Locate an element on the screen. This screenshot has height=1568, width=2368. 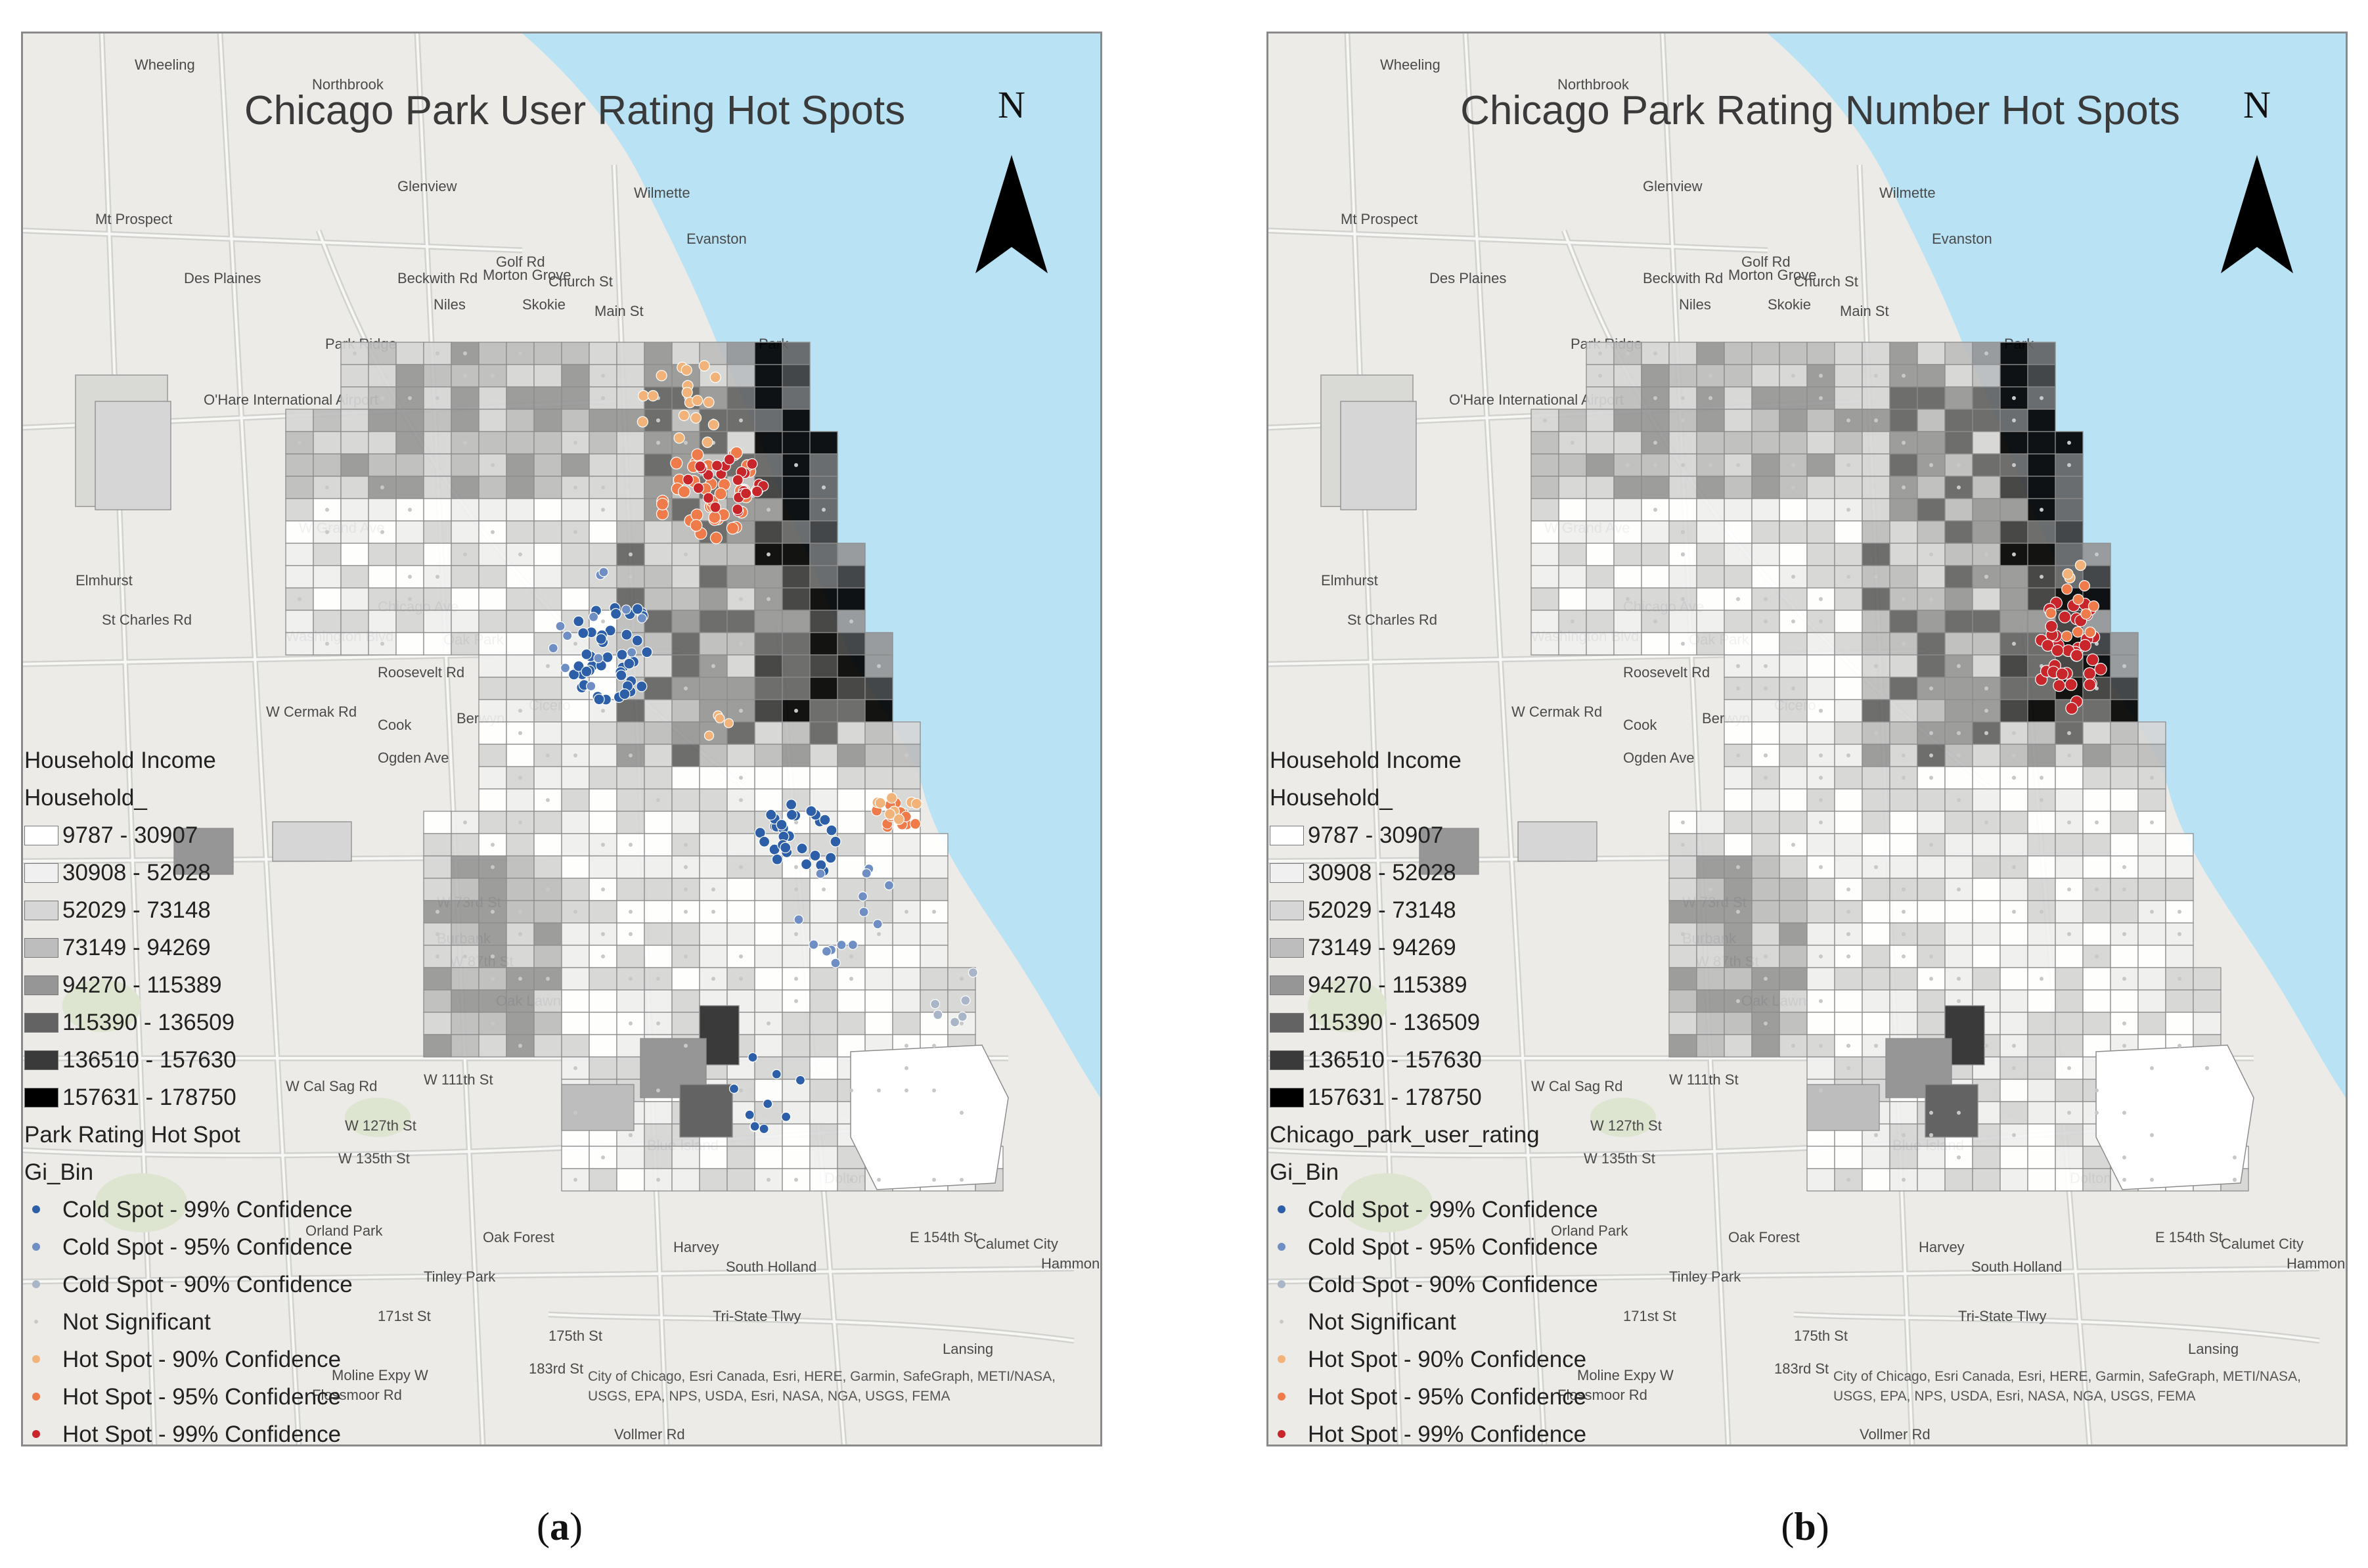
place-label: Flossmoor Rd is located at coordinates (1602, 1395).